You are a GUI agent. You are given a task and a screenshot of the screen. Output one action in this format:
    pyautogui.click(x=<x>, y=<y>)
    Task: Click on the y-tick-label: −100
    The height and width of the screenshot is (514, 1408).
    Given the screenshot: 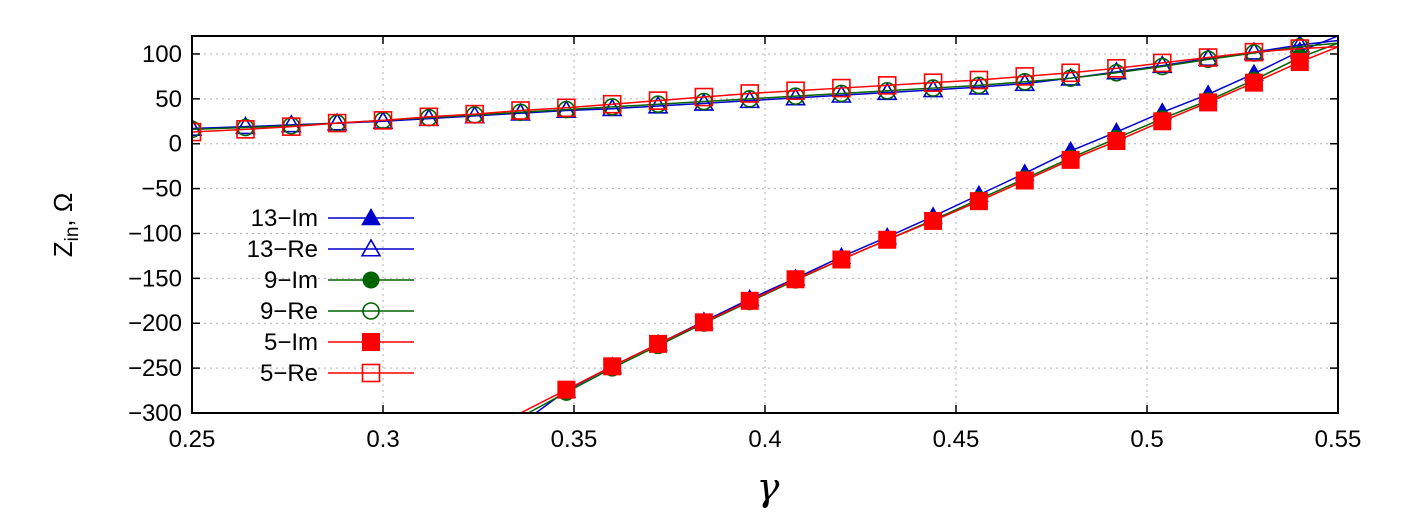 What is the action you would take?
    pyautogui.click(x=155, y=233)
    